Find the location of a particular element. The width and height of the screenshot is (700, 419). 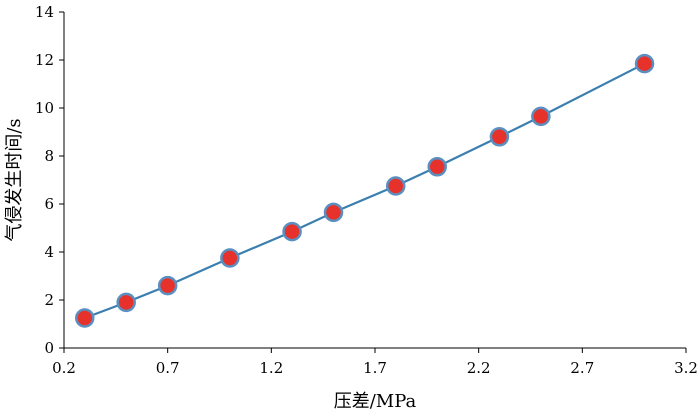

x-tick-label: 3.2 is located at coordinates (686, 368).